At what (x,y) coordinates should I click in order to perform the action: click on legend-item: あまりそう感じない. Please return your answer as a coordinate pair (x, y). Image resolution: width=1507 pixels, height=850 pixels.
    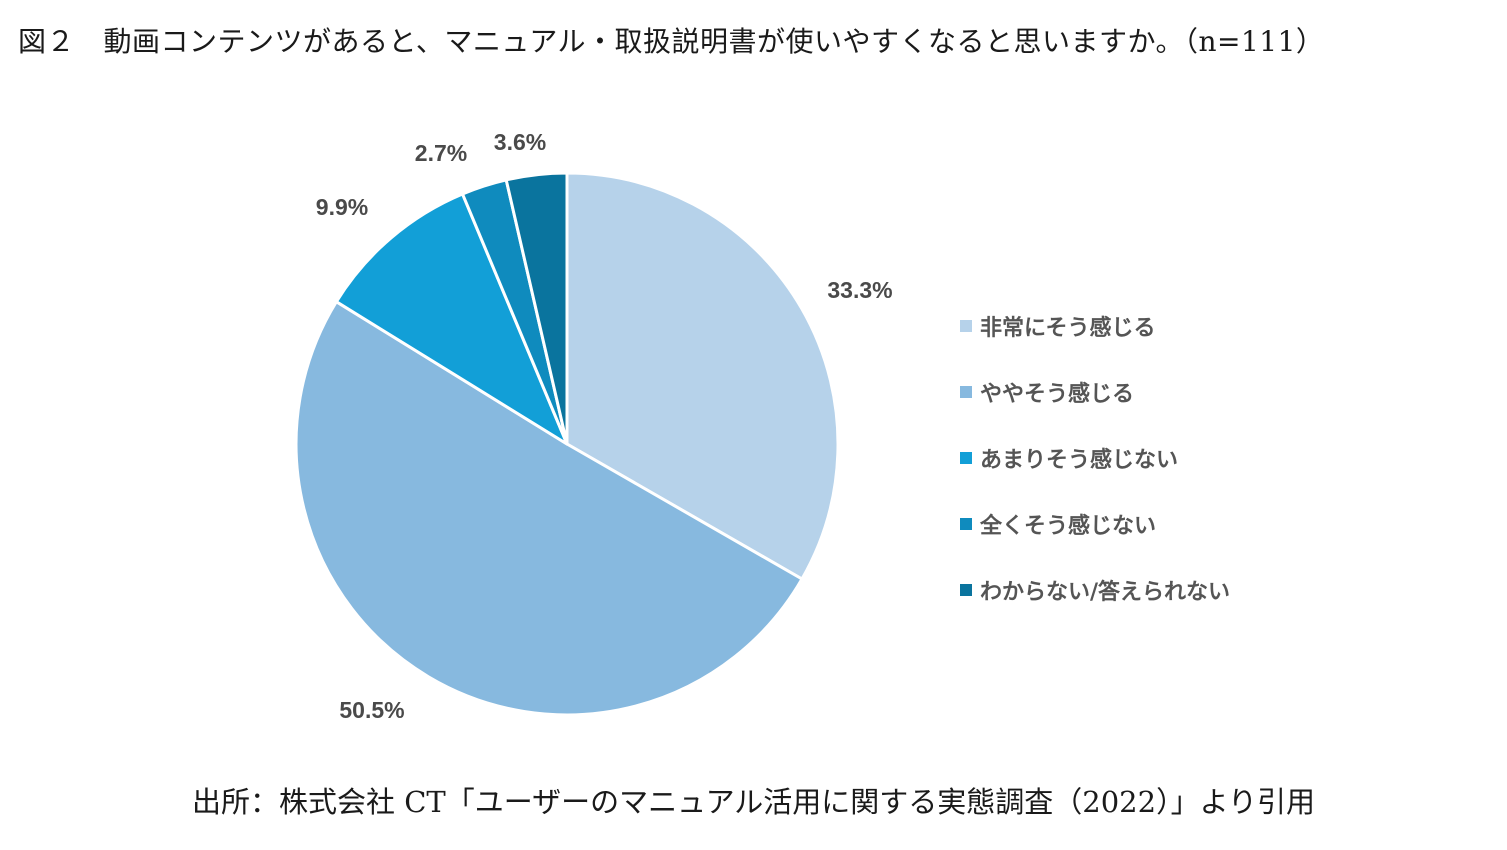
    Looking at the image, I should click on (1095, 458).